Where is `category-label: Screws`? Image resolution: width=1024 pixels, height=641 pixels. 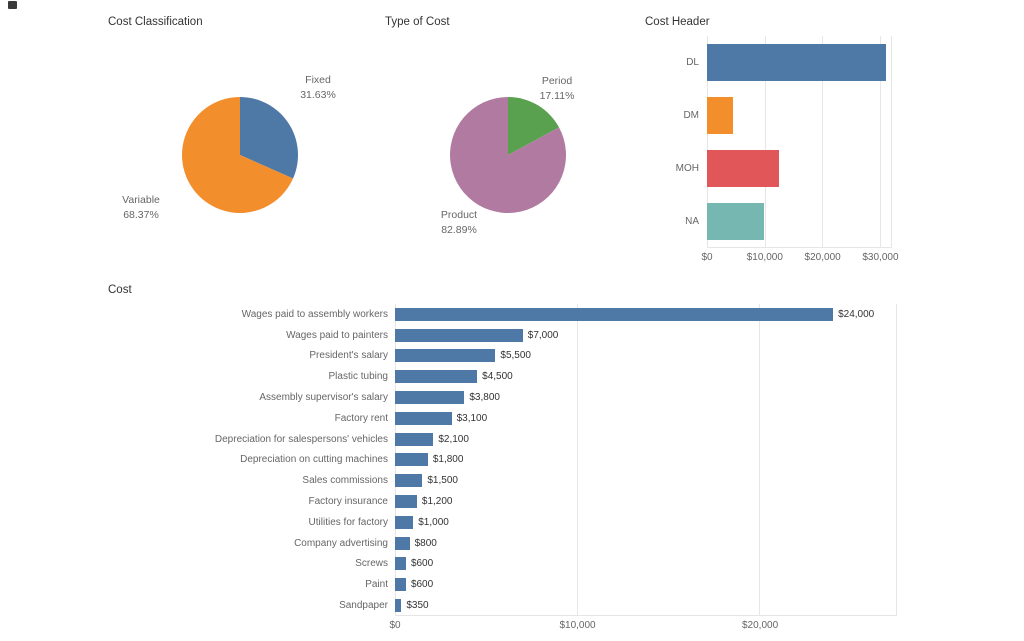
category-label: Screws is located at coordinates (371, 564).